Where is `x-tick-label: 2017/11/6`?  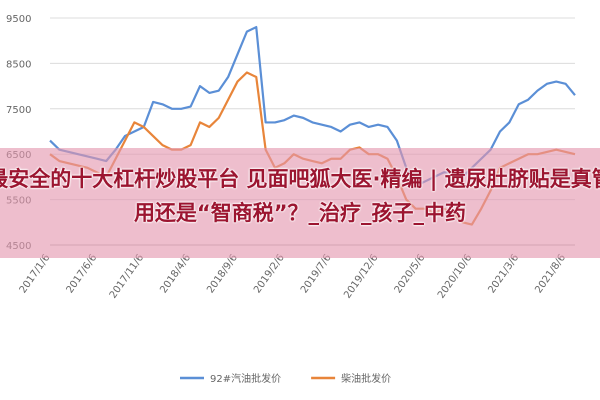
x-tick-label: 2017/11/6 is located at coordinates (127, 276).